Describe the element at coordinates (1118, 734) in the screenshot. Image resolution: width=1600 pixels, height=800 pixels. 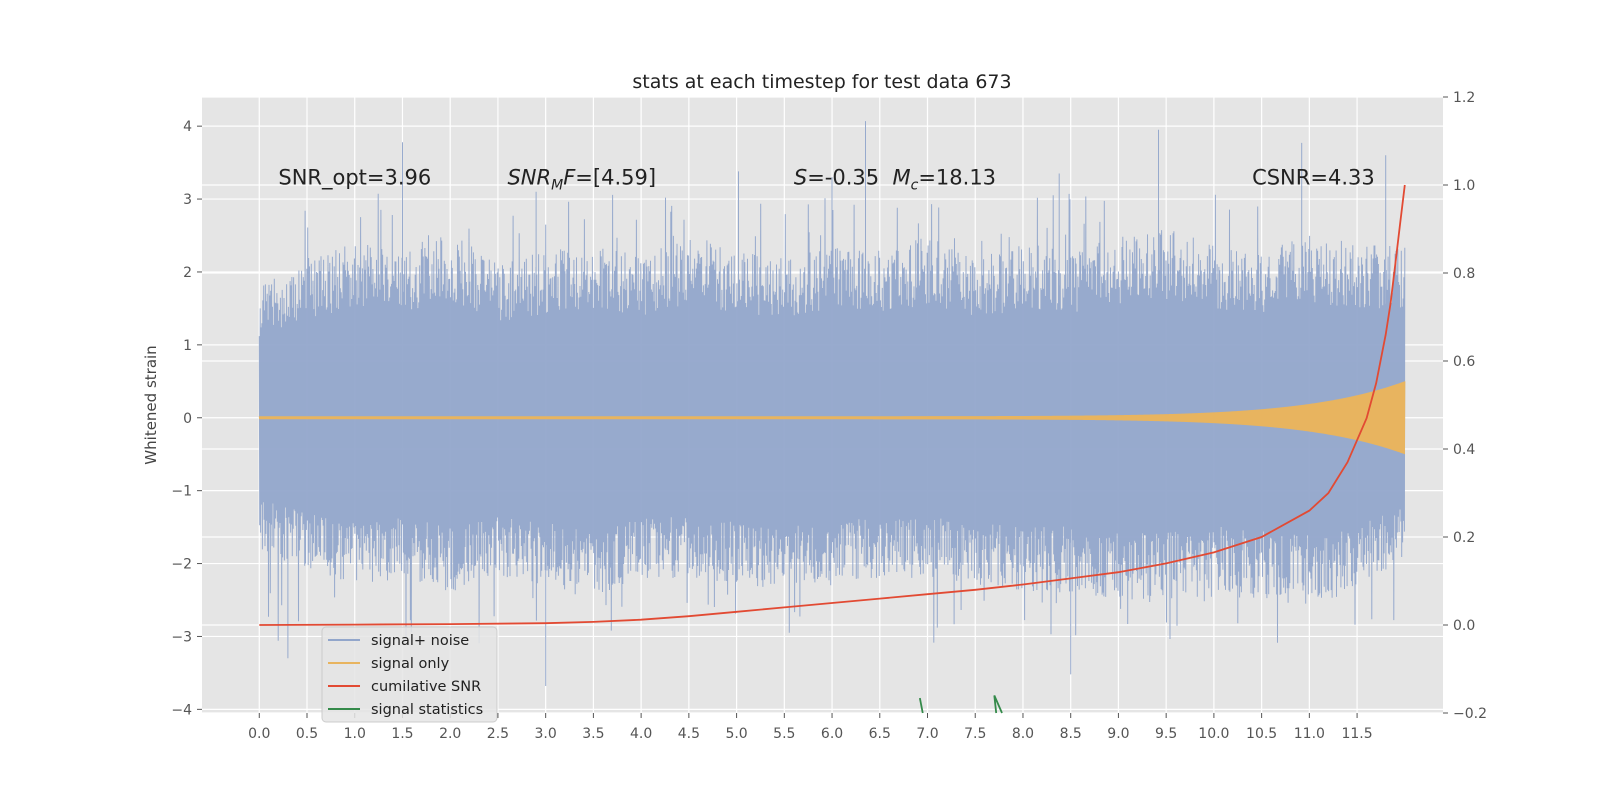
I see `x-tick-label: 9.0` at that location.